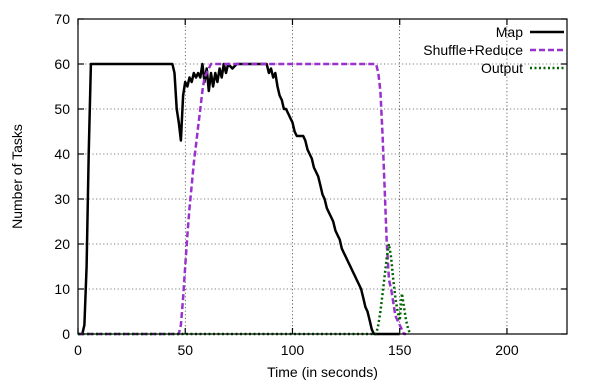  What do you see at coordinates (62, 199) in the screenshot?
I see `y-tick-label: 30` at bounding box center [62, 199].